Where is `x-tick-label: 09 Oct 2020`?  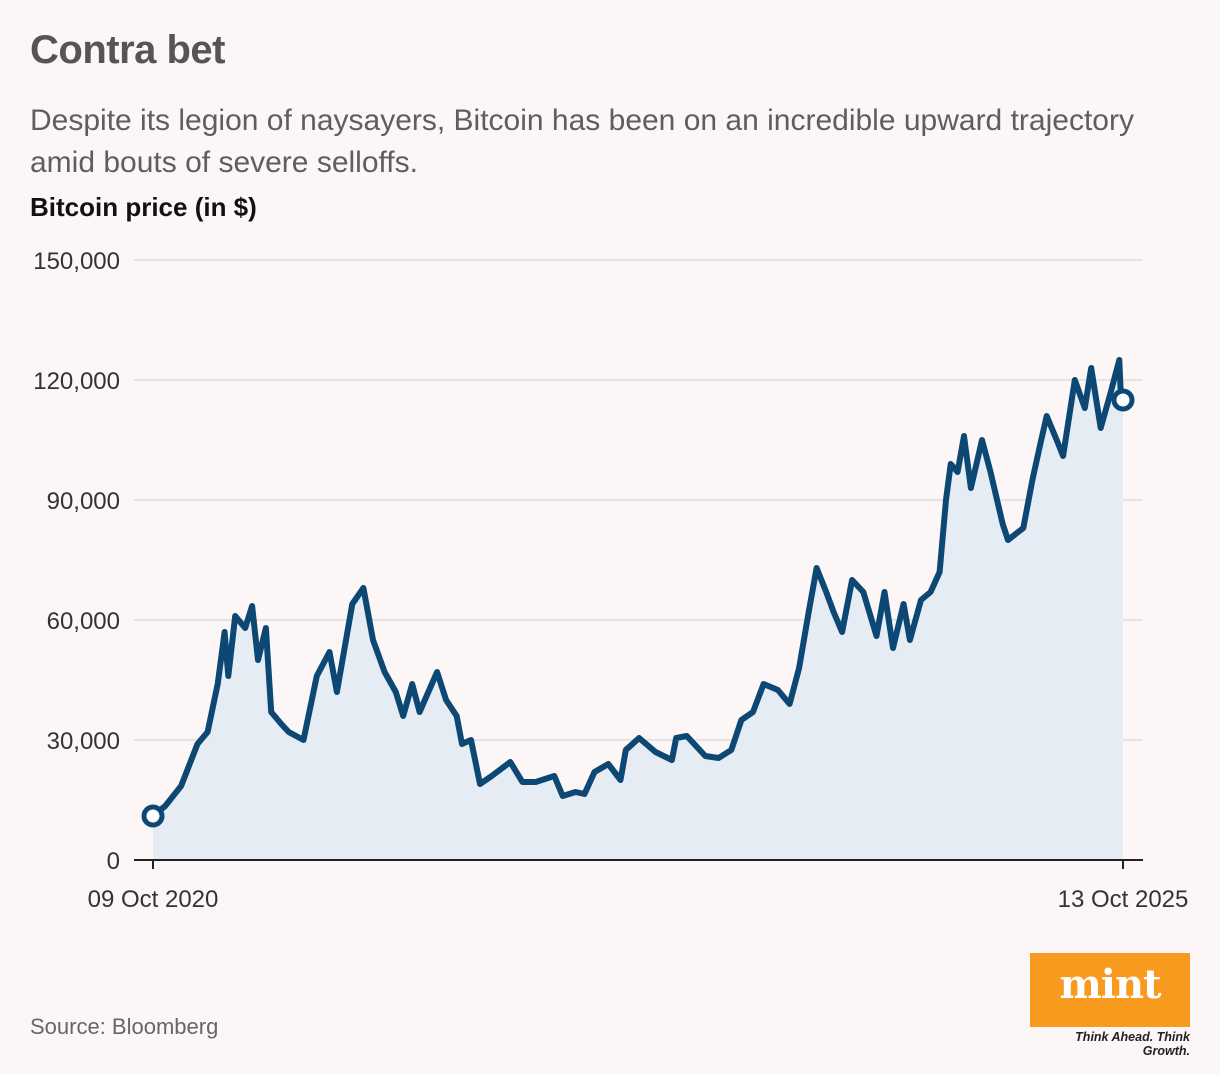 x-tick-label: 09 Oct 2020 is located at coordinates (153, 899).